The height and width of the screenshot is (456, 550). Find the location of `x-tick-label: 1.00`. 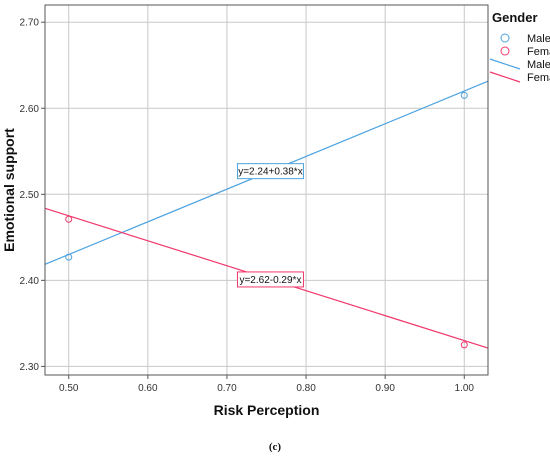

x-tick-label: 1.00 is located at coordinates (465, 388).